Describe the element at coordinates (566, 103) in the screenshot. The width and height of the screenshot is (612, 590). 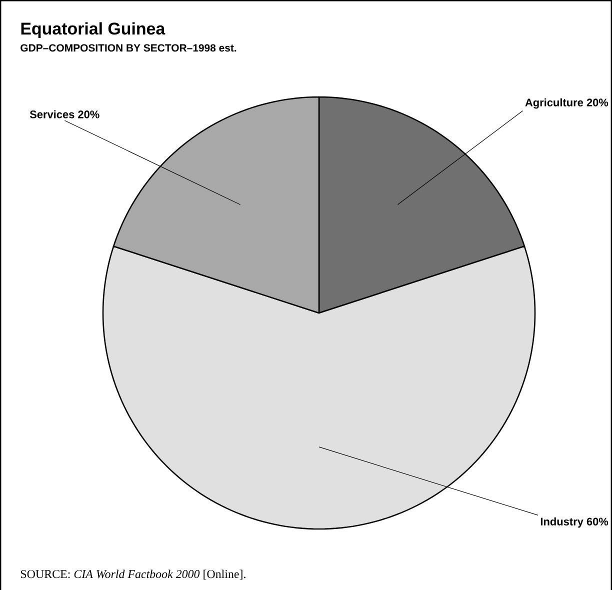
I see `slice-label: Agriculture 20%` at that location.